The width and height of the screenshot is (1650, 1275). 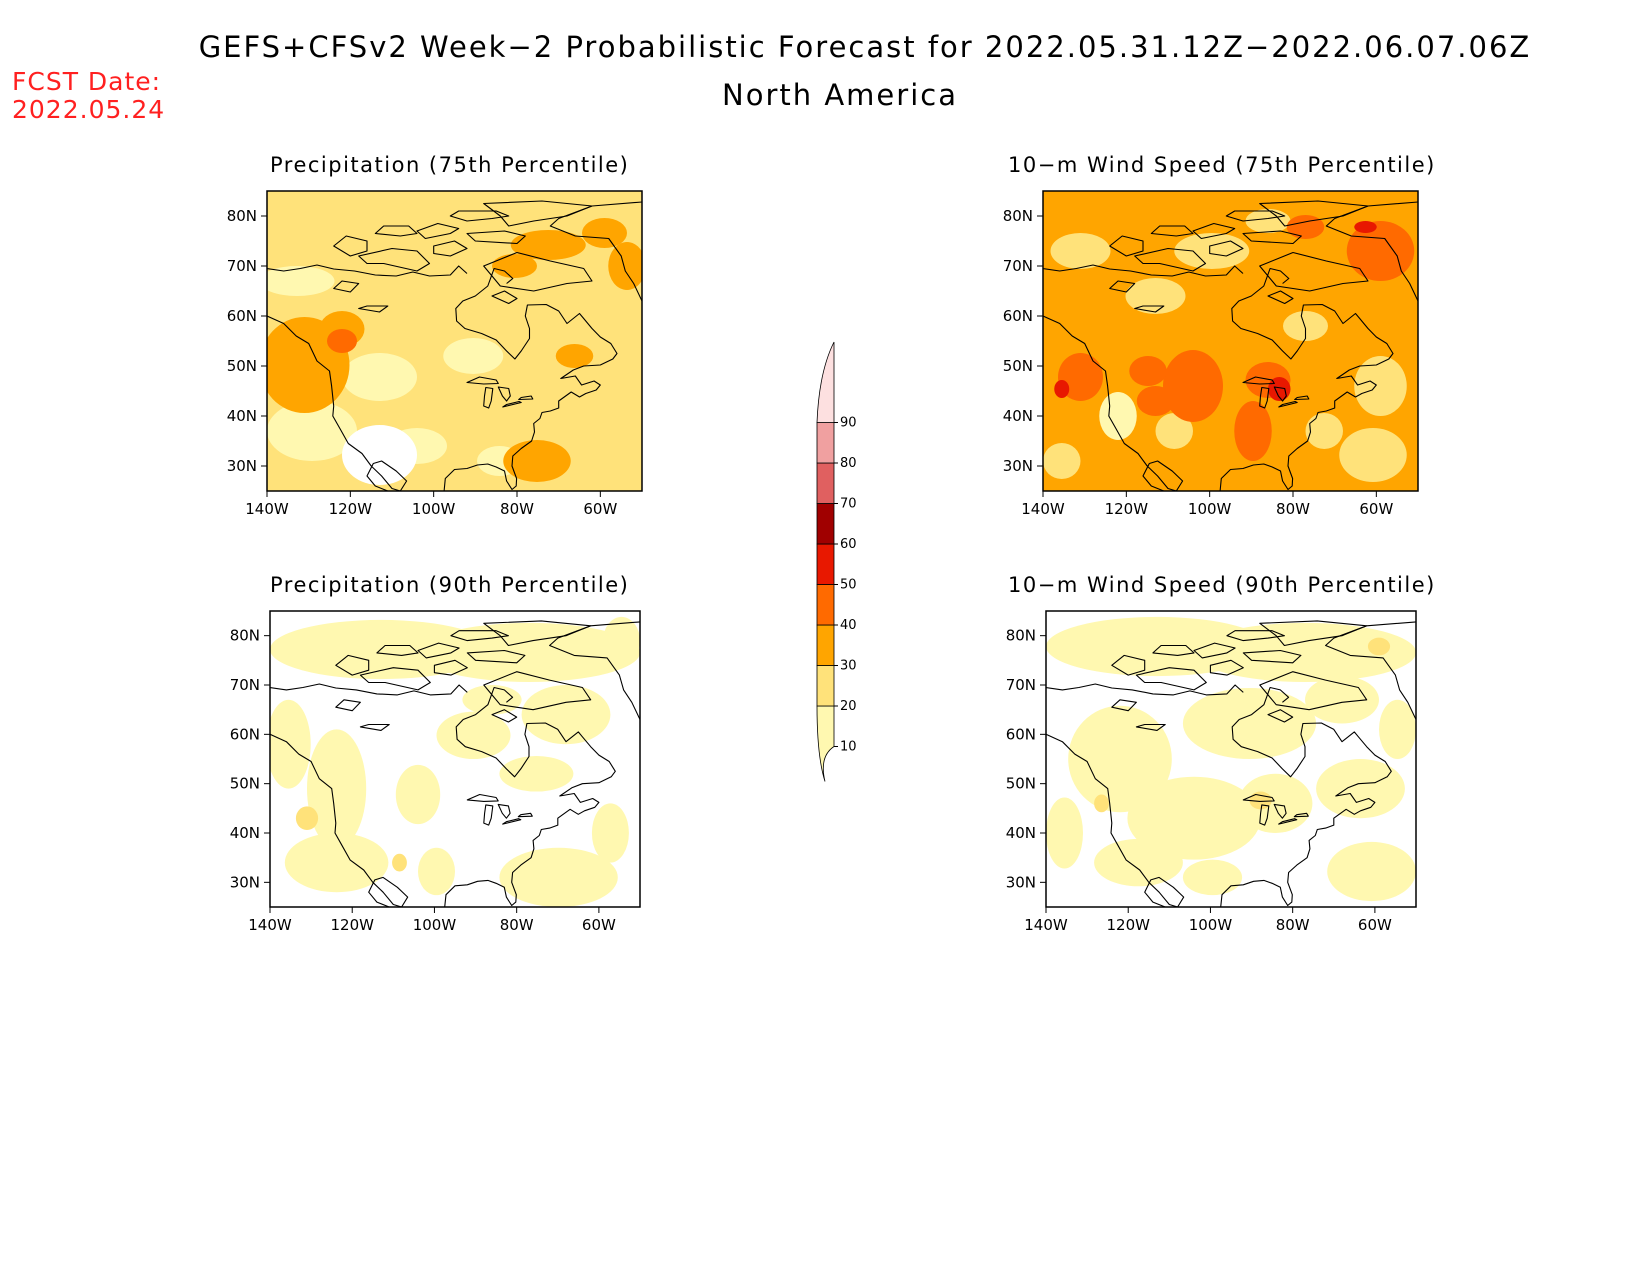 What do you see at coordinates (848, 504) in the screenshot?
I see `colorbar-label: 70` at bounding box center [848, 504].